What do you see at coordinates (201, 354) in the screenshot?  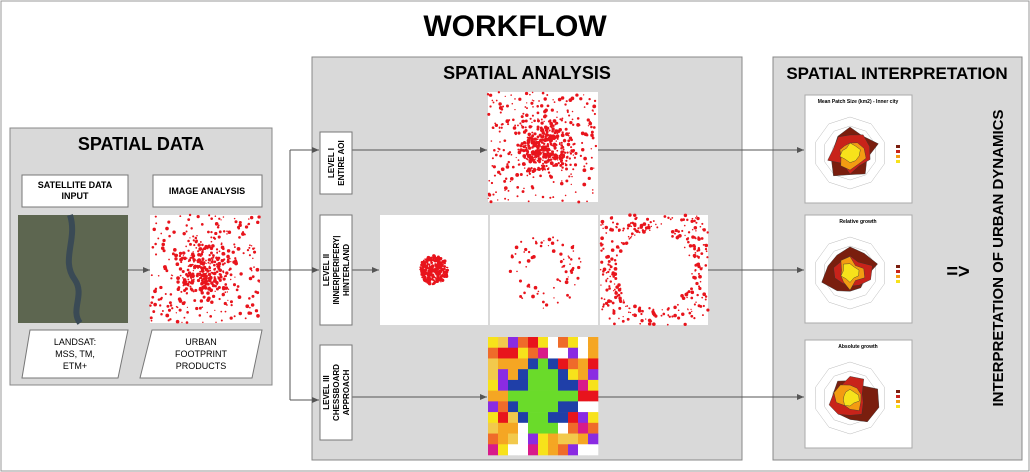 I see `box-label: URBAN FOOTPRINT PRODUCTS` at bounding box center [201, 354].